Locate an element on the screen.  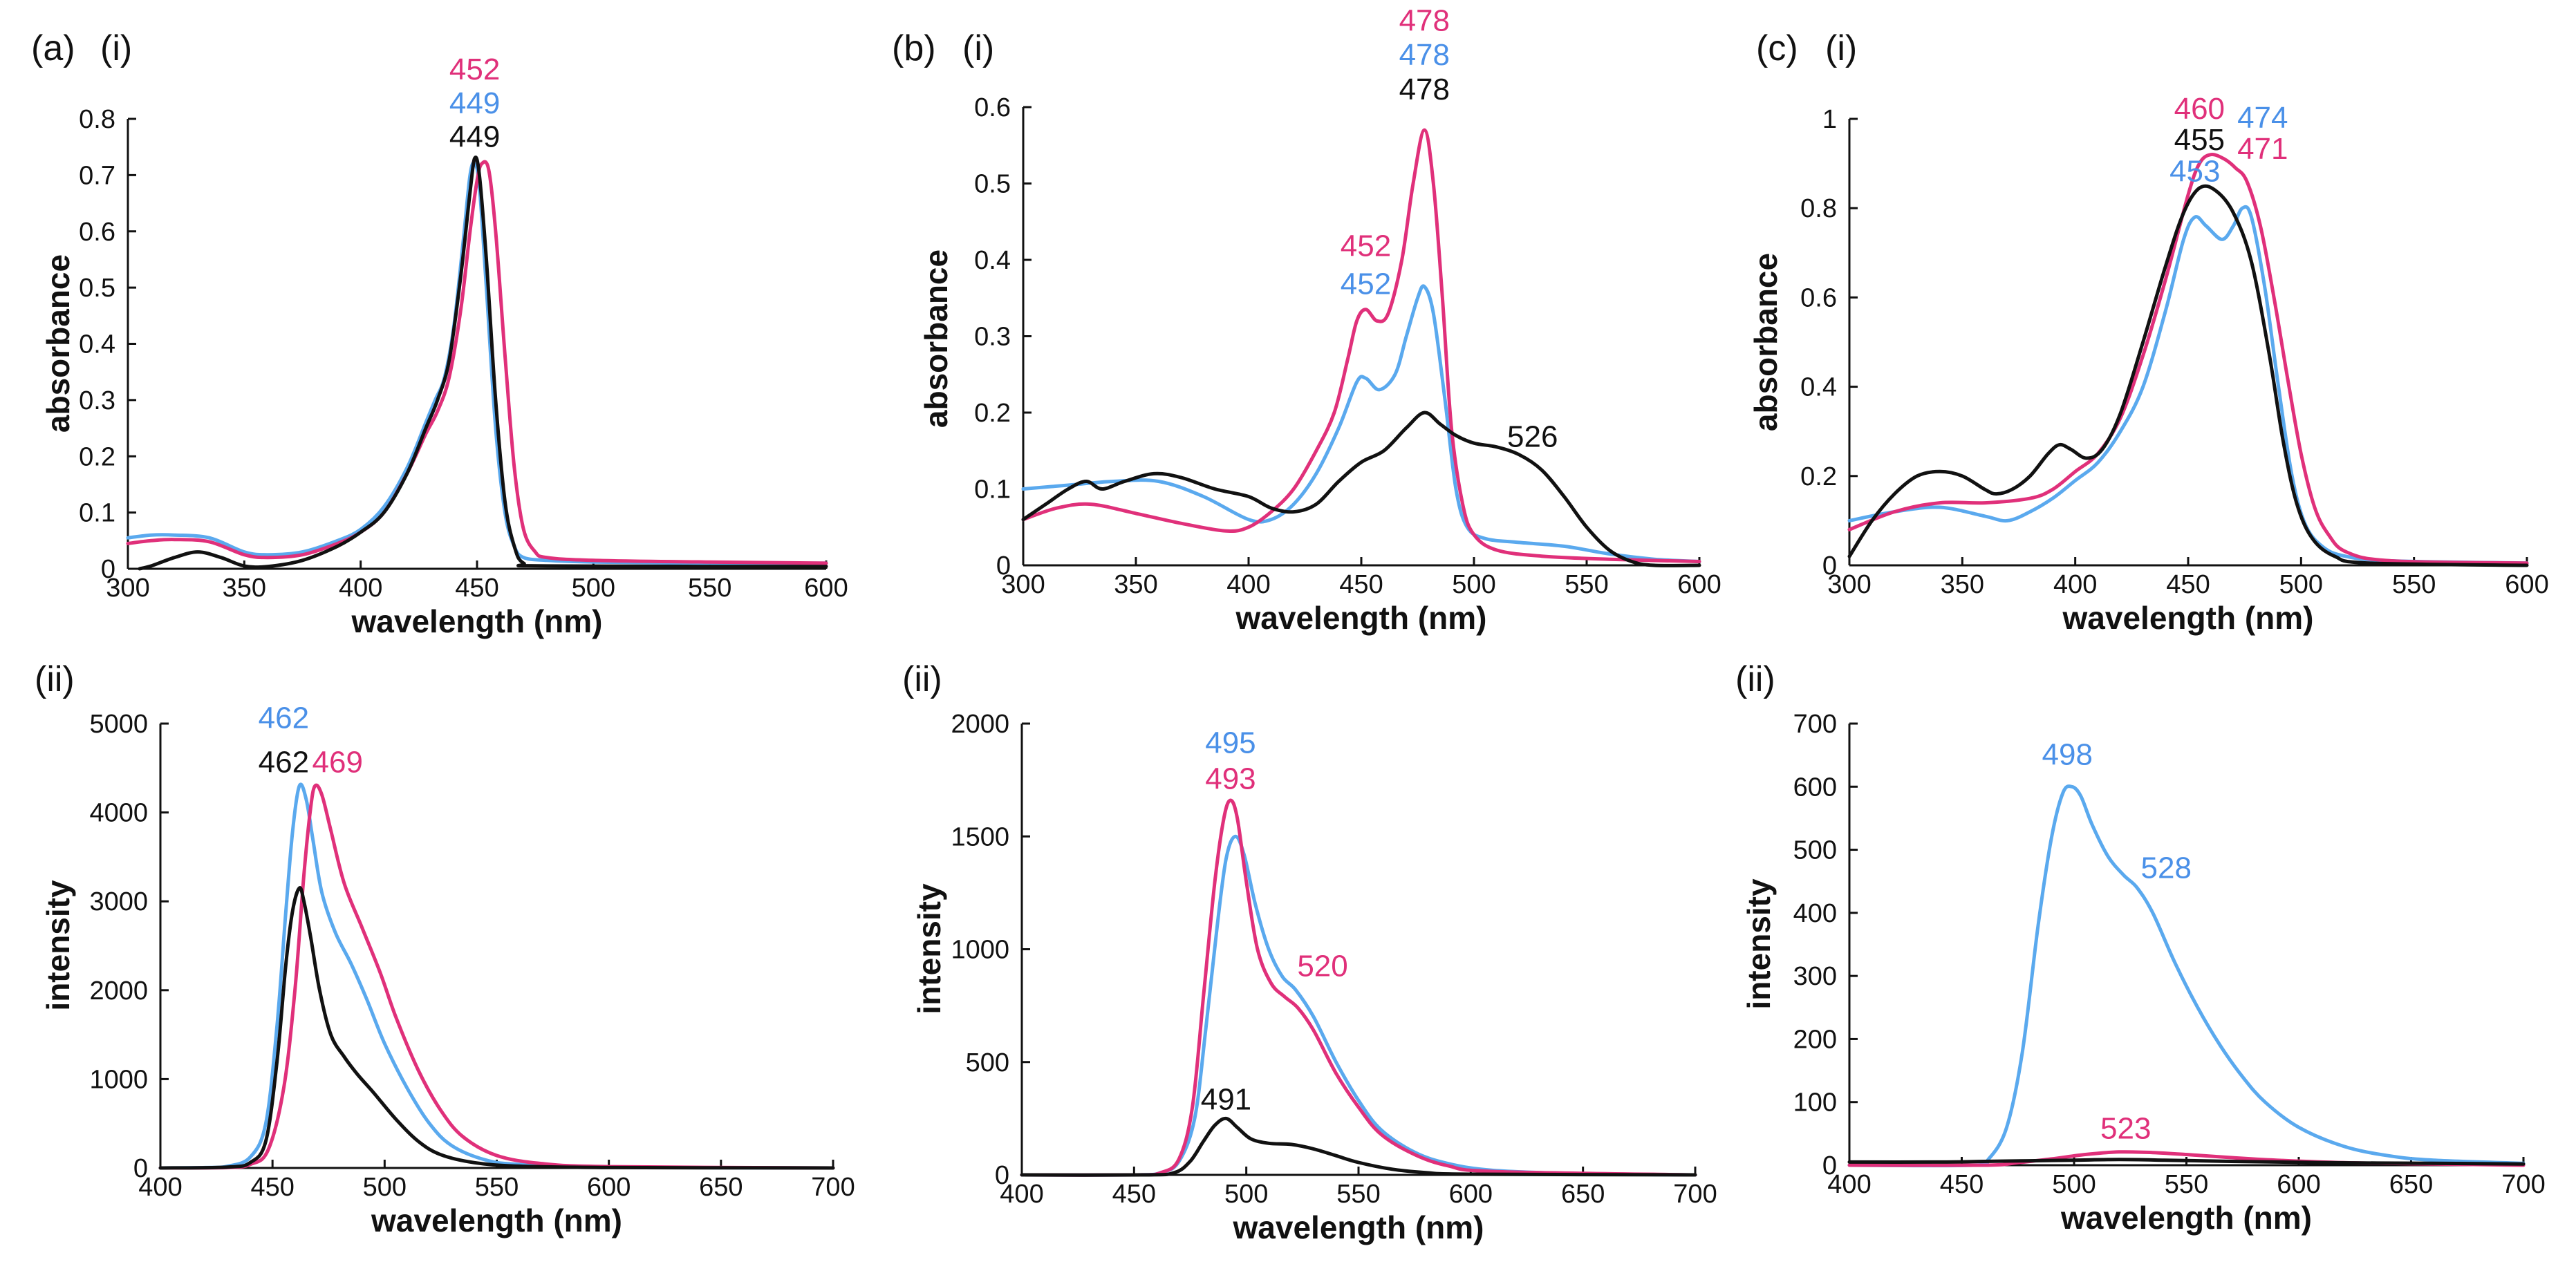
peak-label: 474 is located at coordinates (2262, 118).